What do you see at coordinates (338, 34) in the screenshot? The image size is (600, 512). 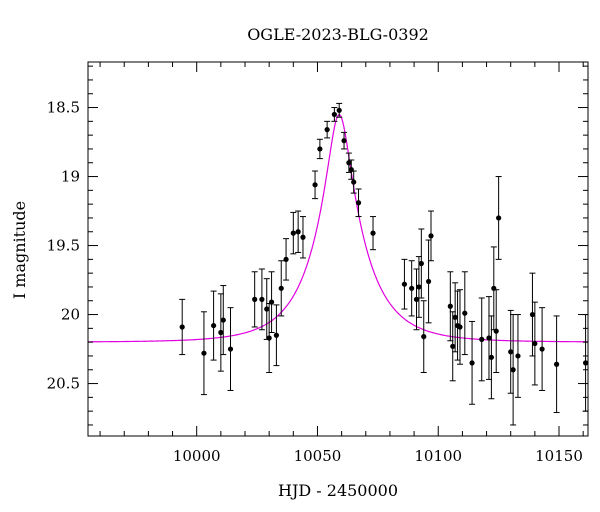 I see `chart-title: OGLE-2023-BLG-0392` at bounding box center [338, 34].